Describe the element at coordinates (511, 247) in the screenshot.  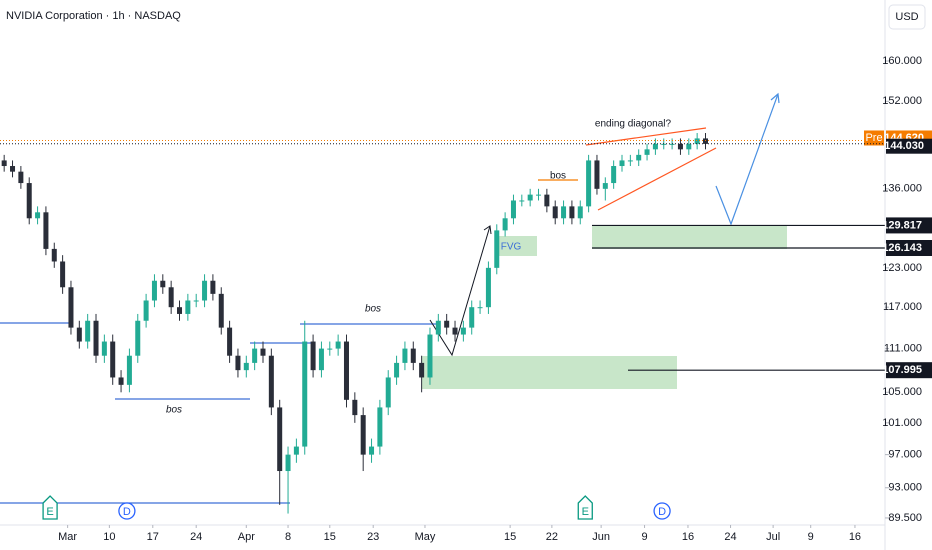
I see `annotation: FVG` at that location.